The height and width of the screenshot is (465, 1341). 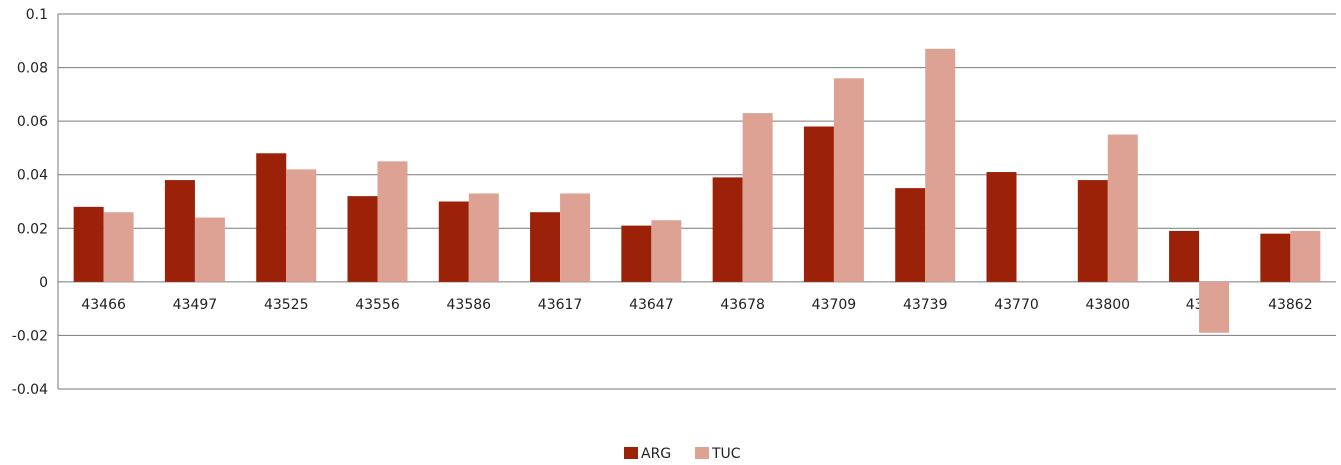 What do you see at coordinates (43, 283) in the screenshot?
I see `y-tick-label: 0` at bounding box center [43, 283].